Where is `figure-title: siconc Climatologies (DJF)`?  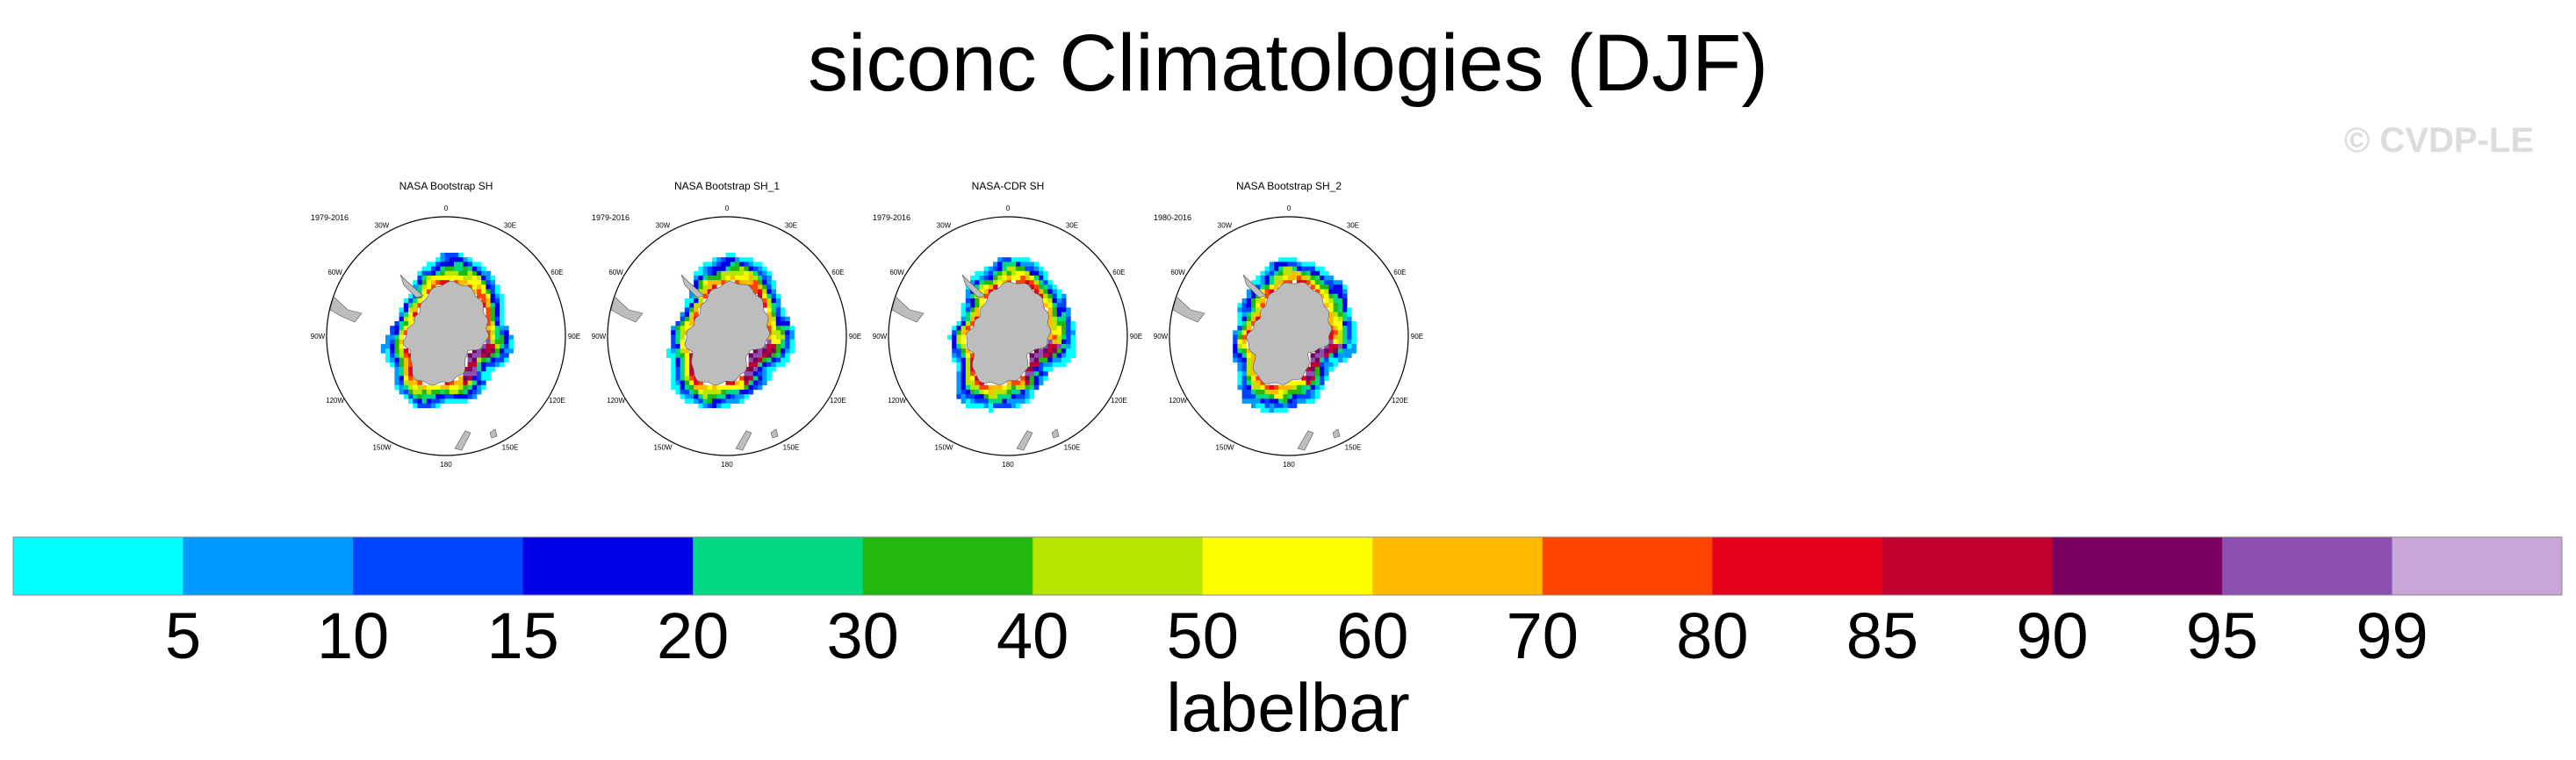
figure-title: siconc Climatologies (DJF) is located at coordinates (1288, 63).